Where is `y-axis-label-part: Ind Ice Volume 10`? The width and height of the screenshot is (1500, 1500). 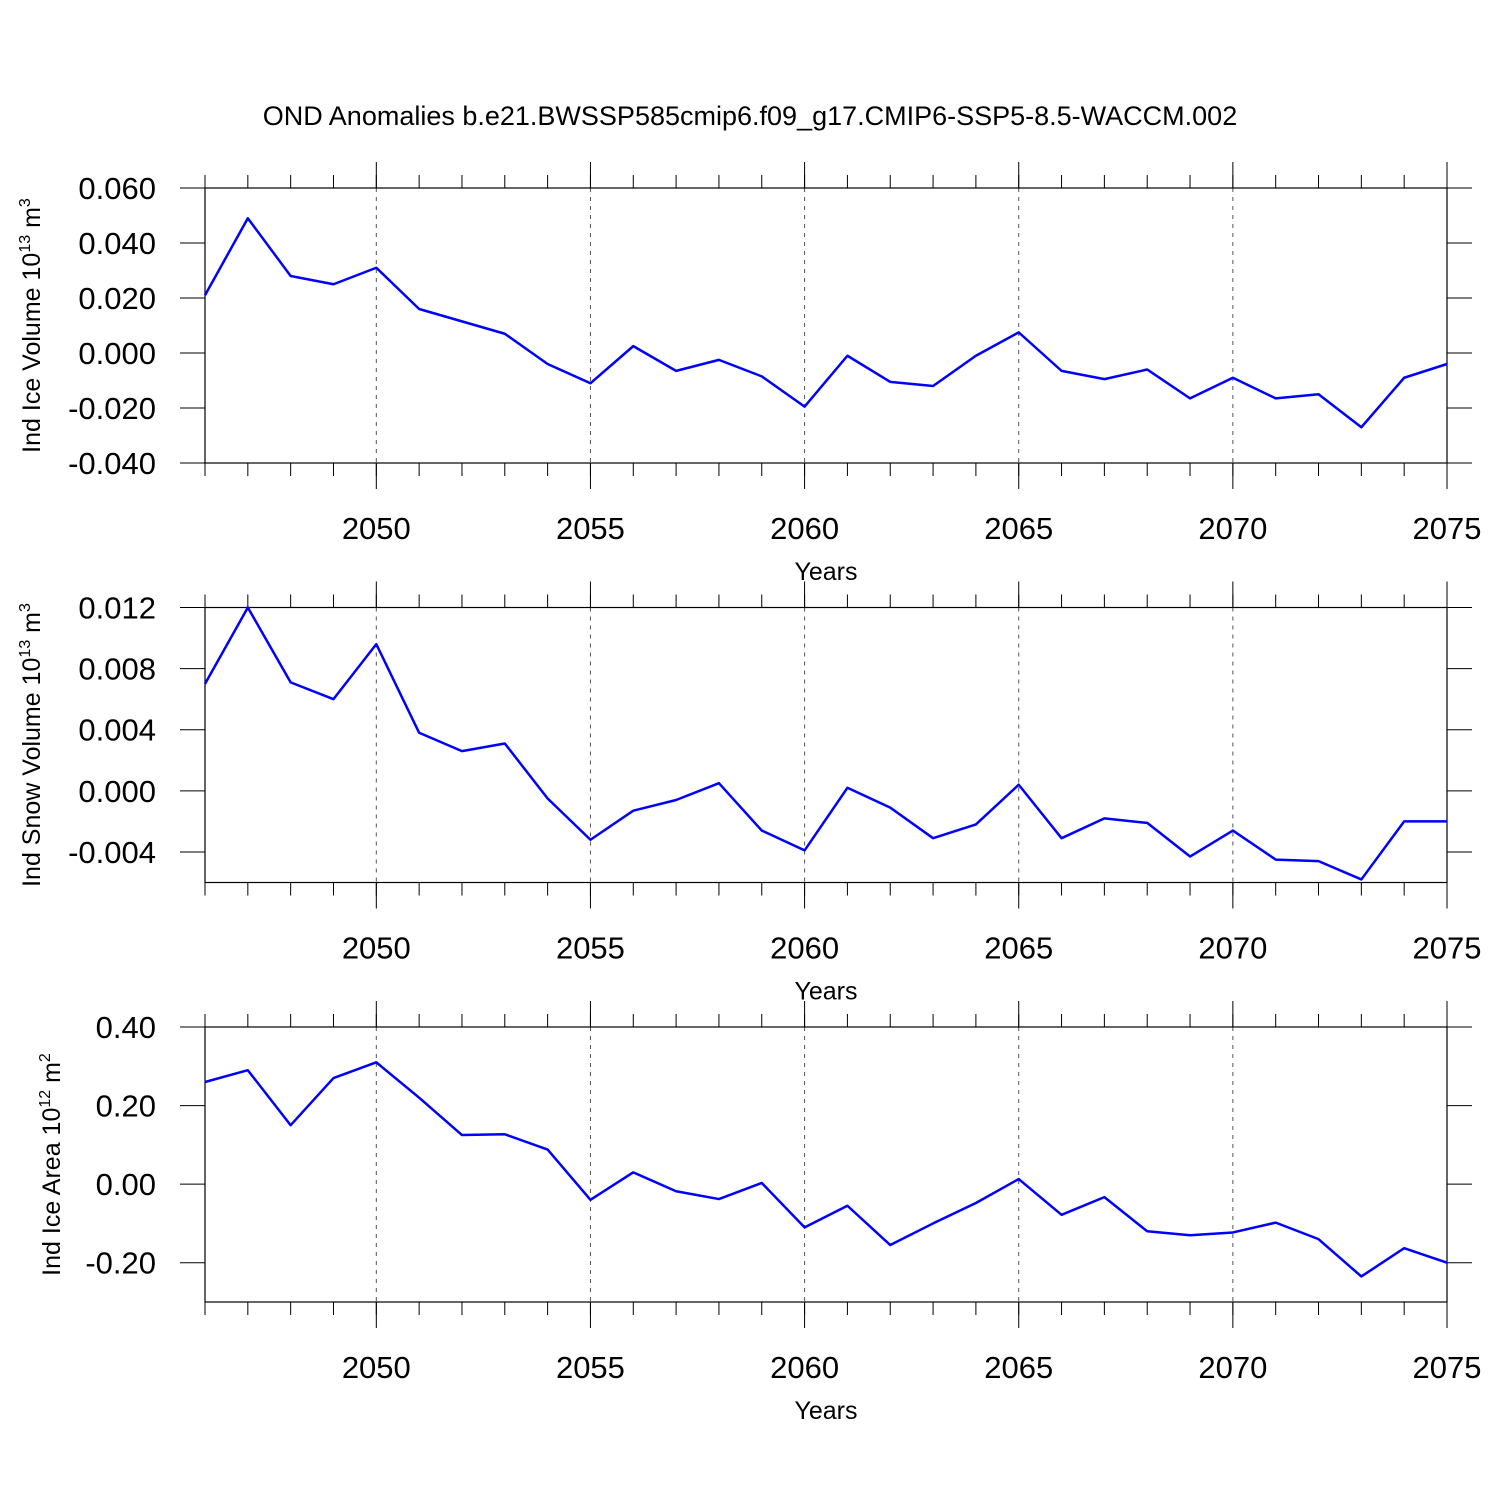 y-axis-label-part: Ind Ice Volume 10 is located at coordinates (32, 353).